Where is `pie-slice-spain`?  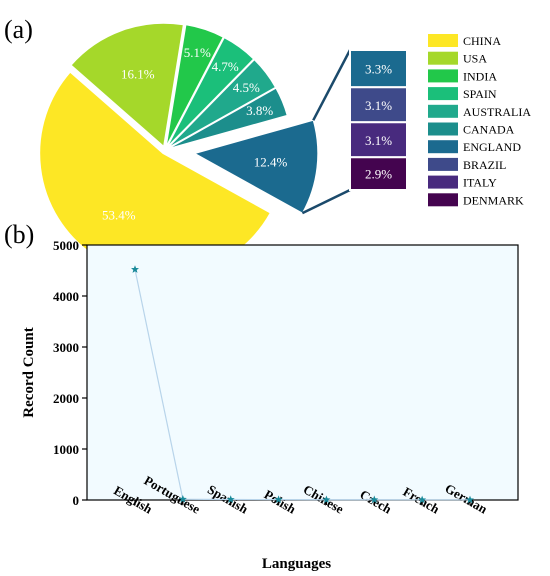
pie-slice-spain is located at coordinates (210, 92).